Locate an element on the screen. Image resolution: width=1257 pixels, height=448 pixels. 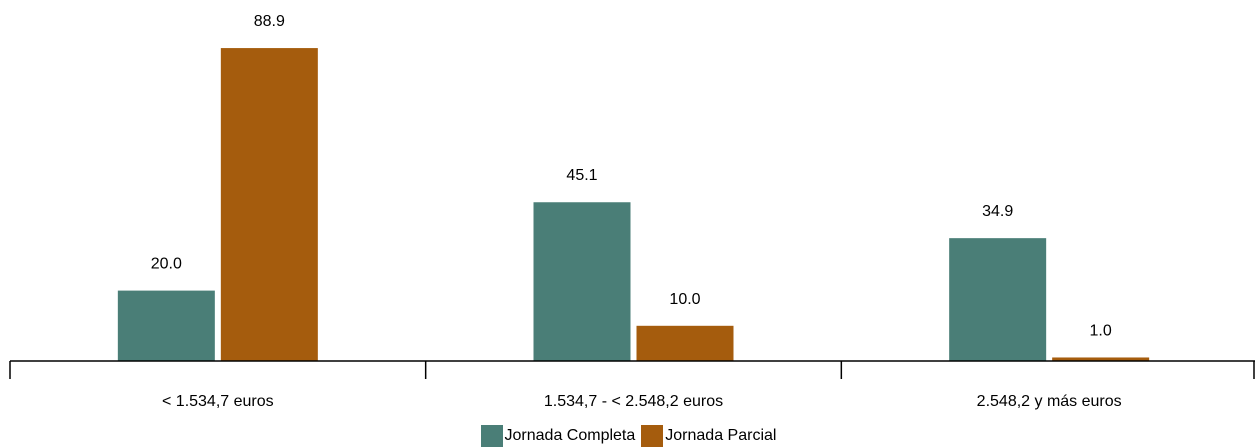
legend-swatch-jornada-parcial is located at coordinates (652, 436).